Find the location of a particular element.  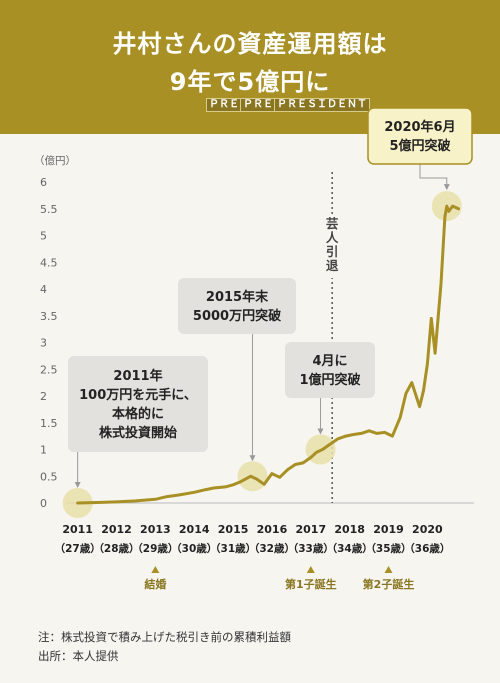

y-tick-label: 2.5 is located at coordinates (49, 369).